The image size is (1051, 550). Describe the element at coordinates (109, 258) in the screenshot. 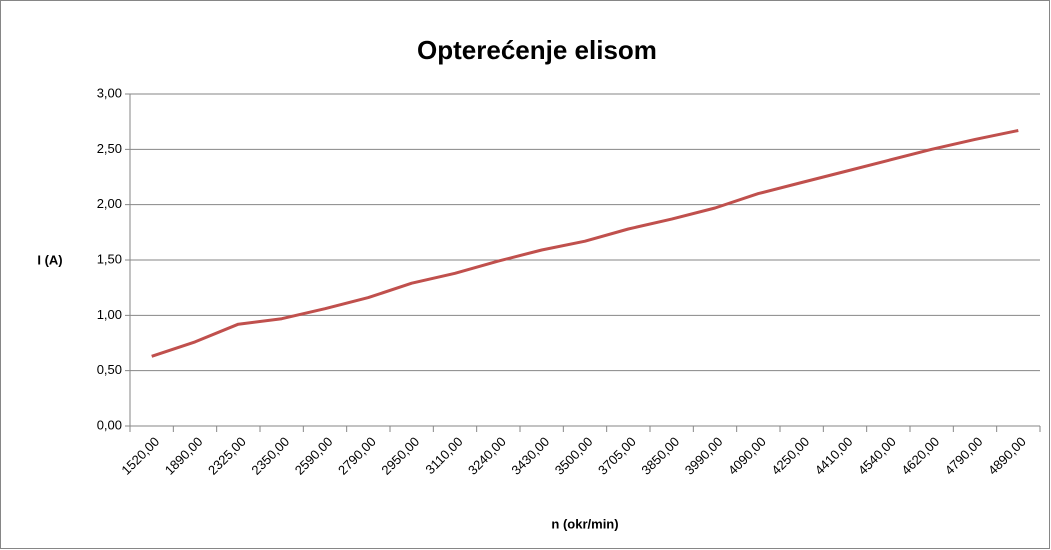

I see `y-tick-label: 1,50` at that location.